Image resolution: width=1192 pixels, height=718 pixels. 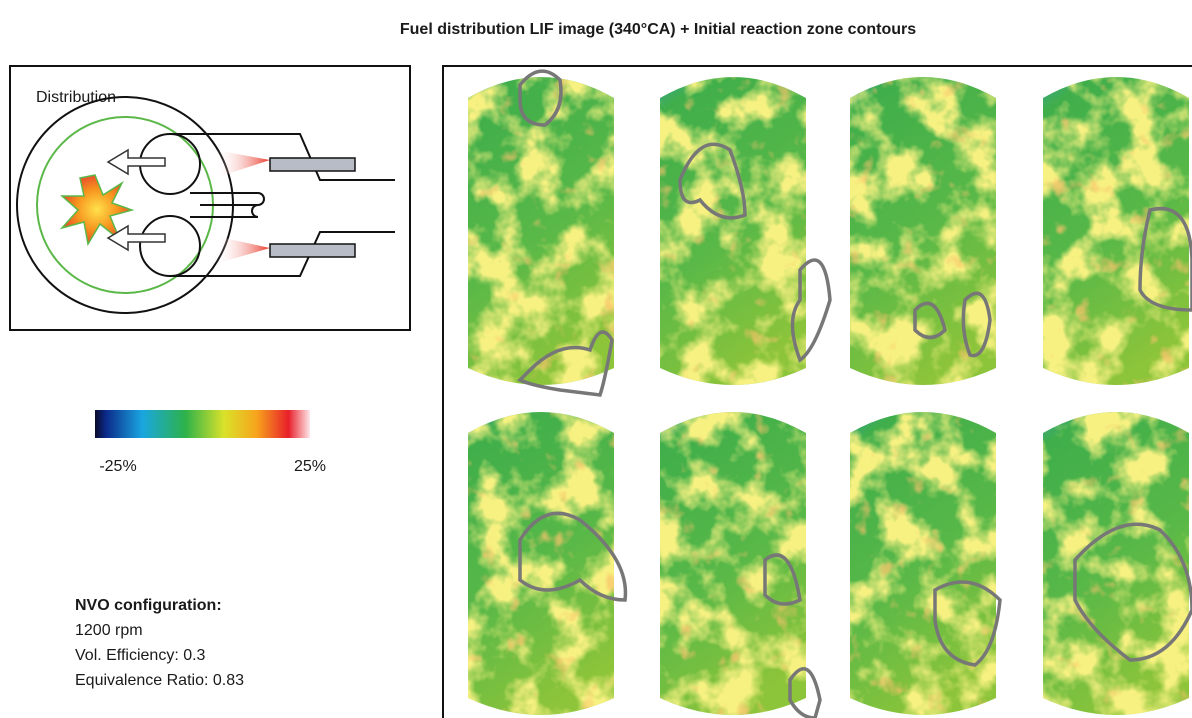 What do you see at coordinates (76, 97) in the screenshot?
I see `schematic-label: Distribution` at bounding box center [76, 97].